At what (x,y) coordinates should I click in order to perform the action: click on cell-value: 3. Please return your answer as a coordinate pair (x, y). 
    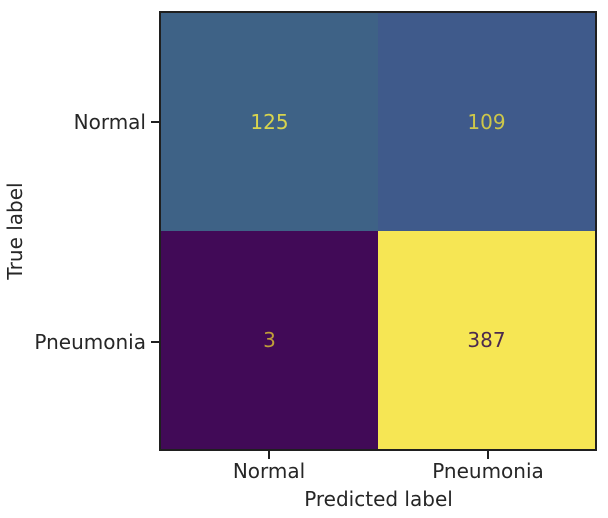
    Looking at the image, I should click on (269, 340).